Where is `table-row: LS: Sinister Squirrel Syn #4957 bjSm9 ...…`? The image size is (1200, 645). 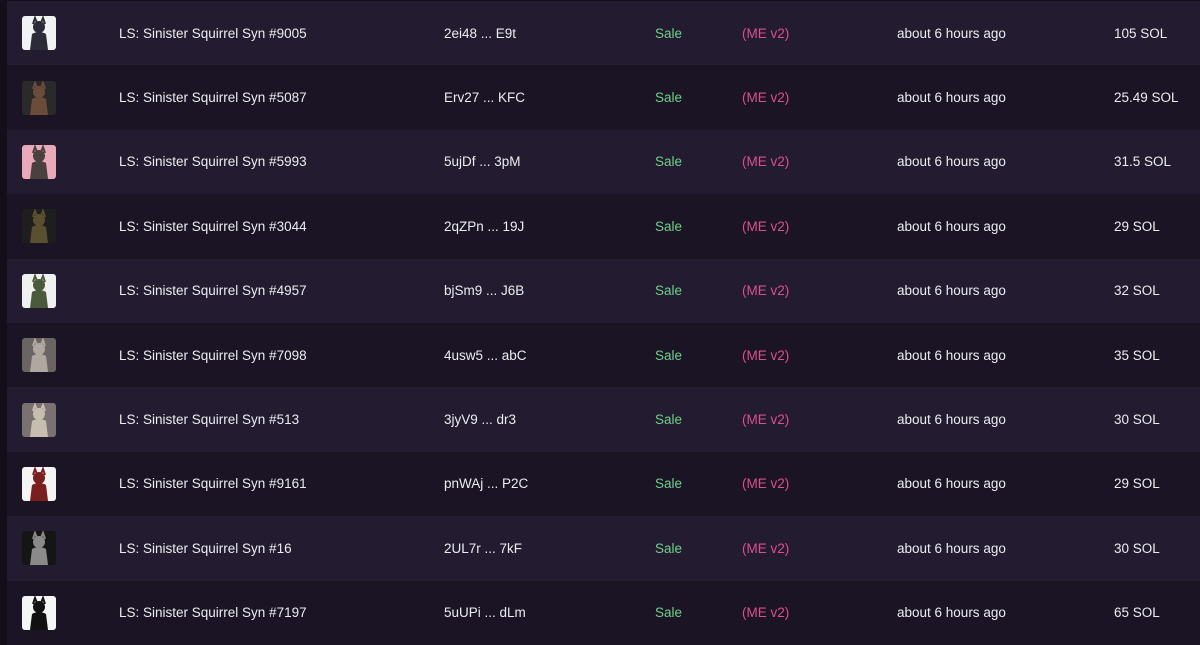 table-row: LS: Sinister Squirrel Syn #4957 bjSm9 ...… is located at coordinates (603, 290).